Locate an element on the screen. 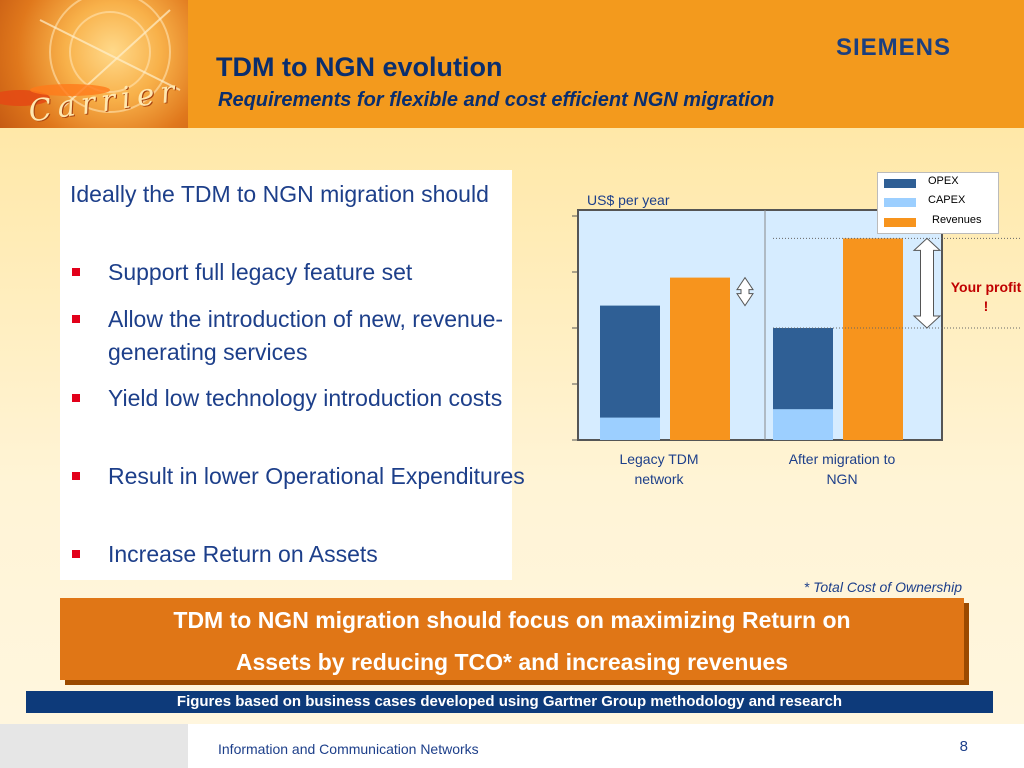 The height and width of the screenshot is (768, 1024). legend-label: OPEX is located at coordinates (943, 181).